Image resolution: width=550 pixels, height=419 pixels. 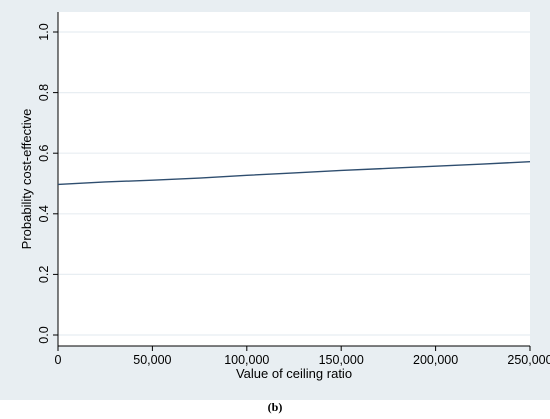 I want to click on x-axis-title: Value of ceiling ratio, so click(x=294, y=373).